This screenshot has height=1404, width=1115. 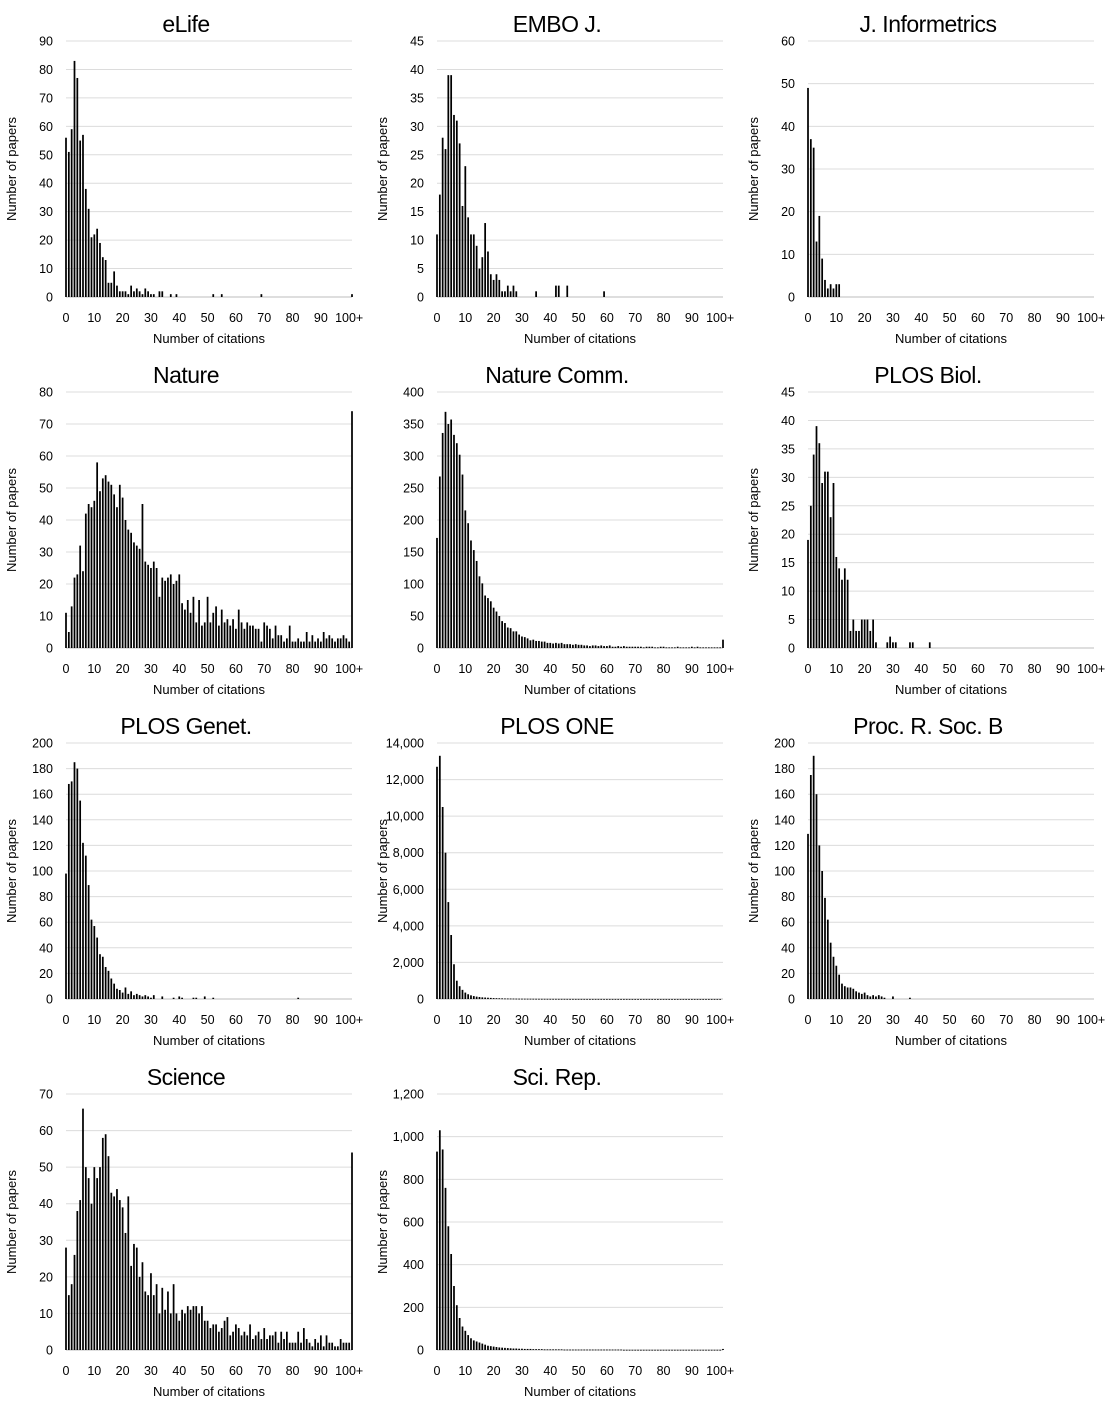 What do you see at coordinates (46, 585) in the screenshot?
I see `y-tick-label: 20` at bounding box center [46, 585].